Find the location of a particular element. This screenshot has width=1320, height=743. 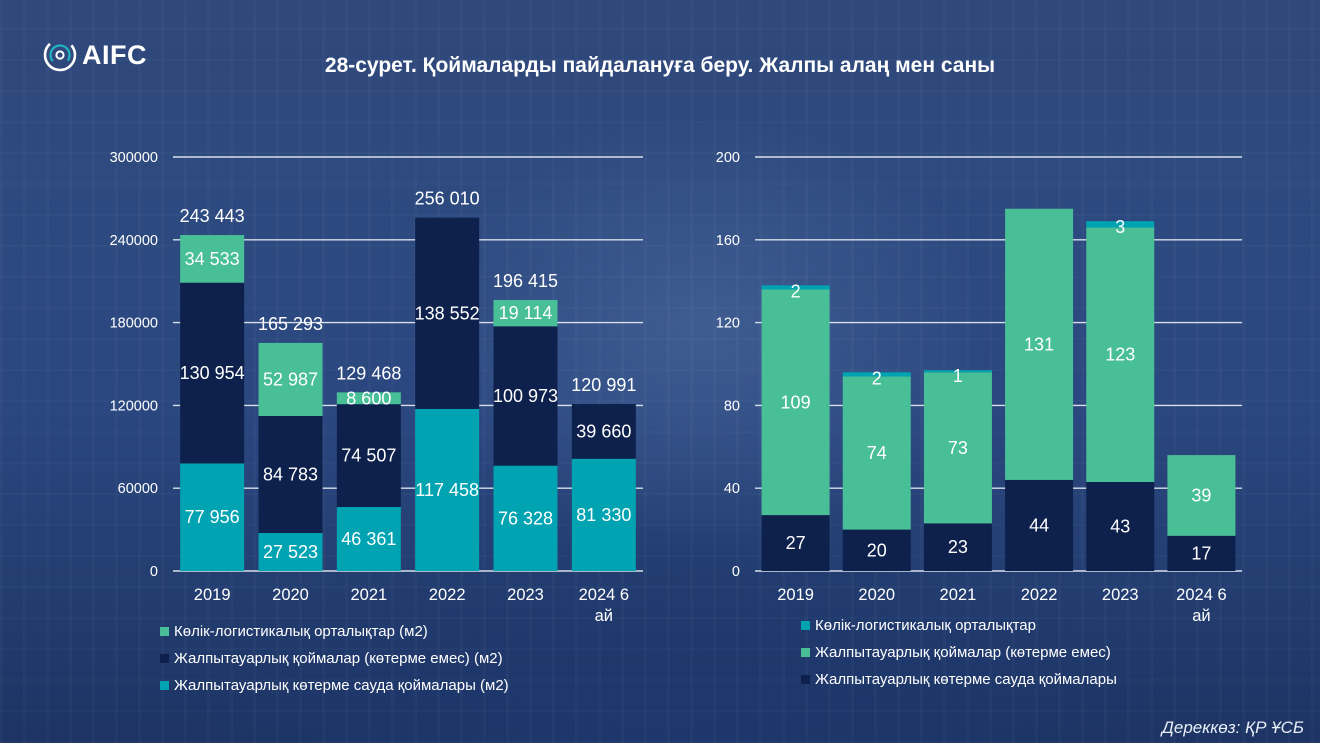

legend-item: Көлік-логистикалық орталықтар (м2) is located at coordinates (334, 631).